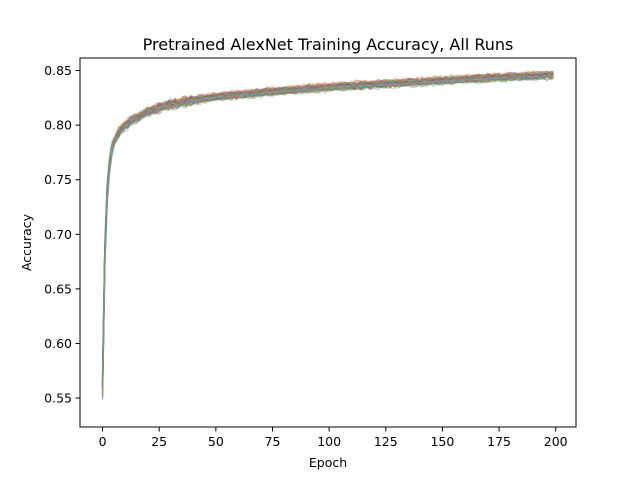  I want to click on y-tick-label: 0.55, so click(58, 398).